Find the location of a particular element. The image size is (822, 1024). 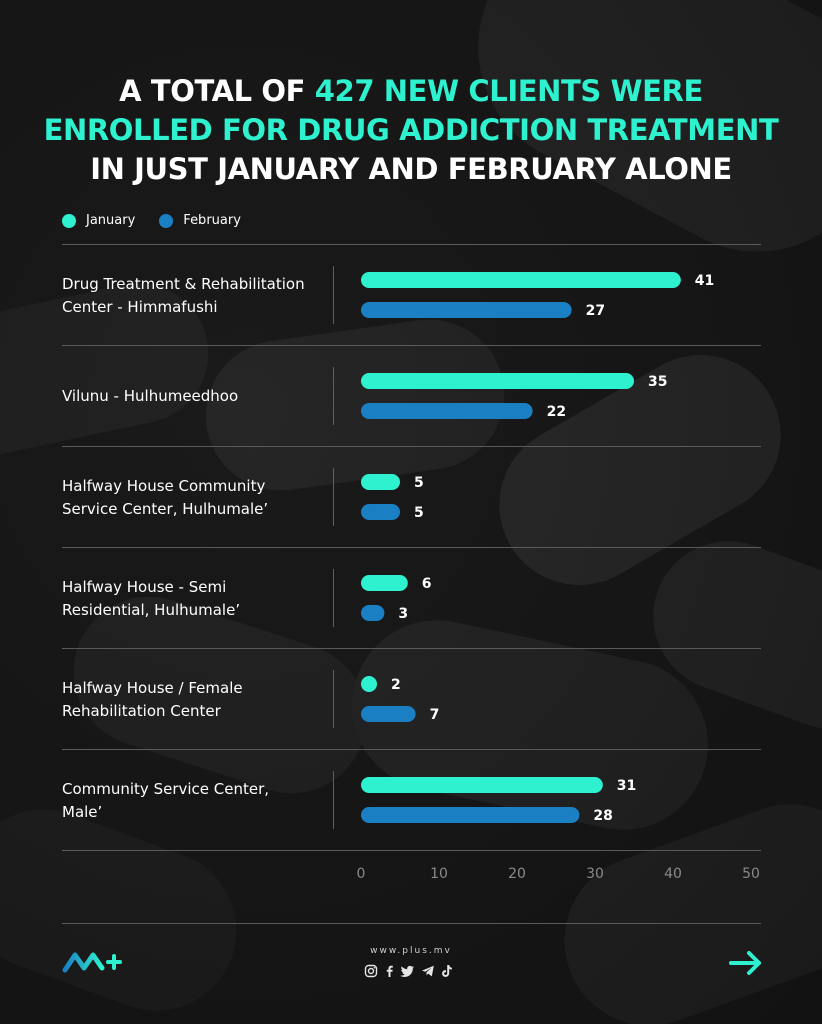

headline-line2: ENROLLED FOR DRUG ADDICTION TREATMENT is located at coordinates (411, 130).